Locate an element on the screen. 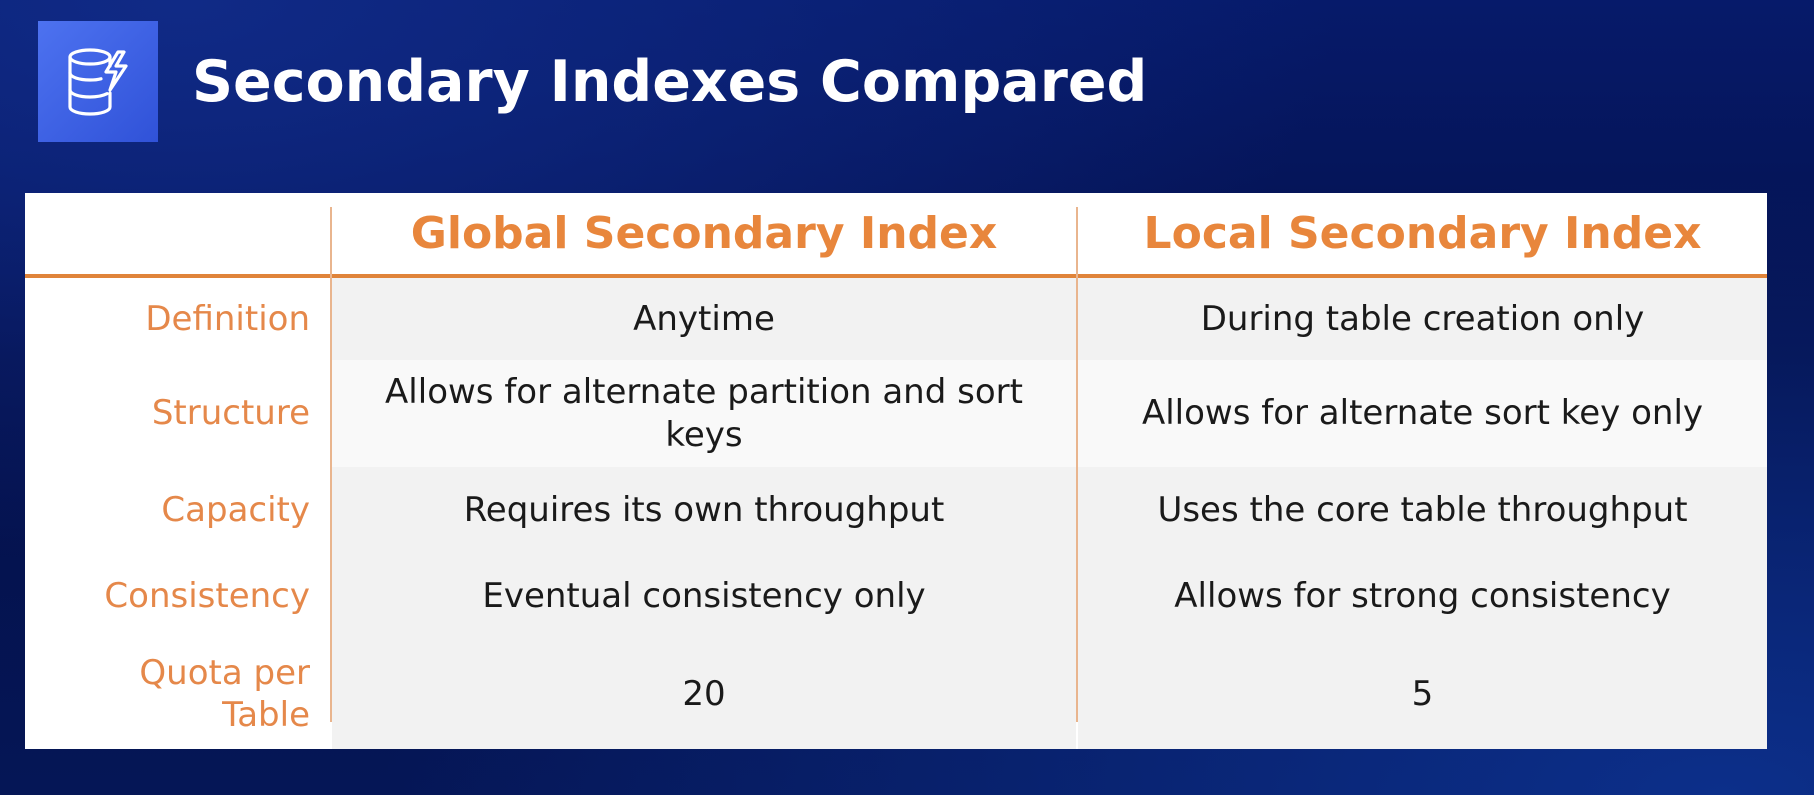  table-row-quota: Quota per Table 20 5 is located at coordinates (896, 694).